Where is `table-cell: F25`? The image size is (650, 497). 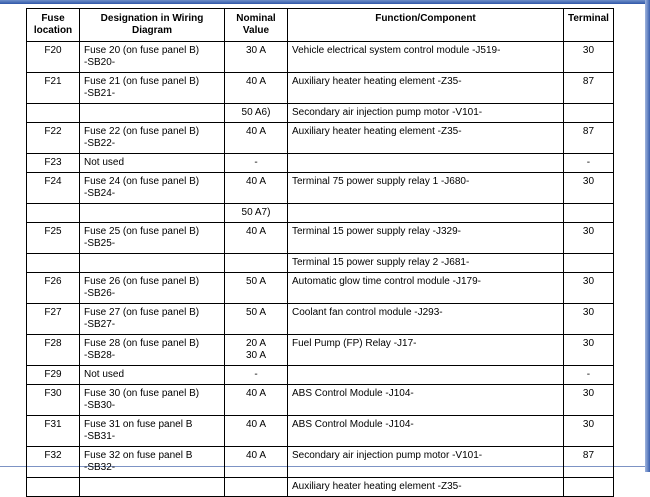
table-cell: F25 is located at coordinates (53, 238).